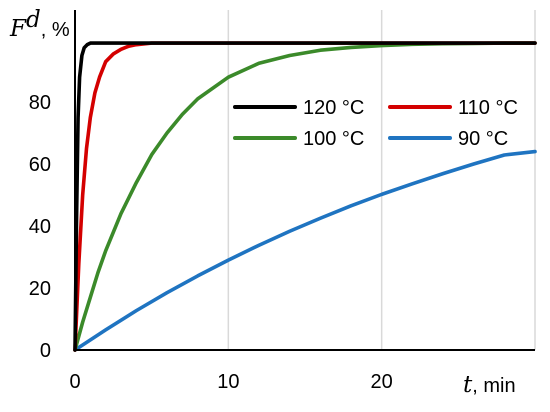 This screenshot has height=412, width=550. What do you see at coordinates (468, 385) in the screenshot?
I see `x-axis-symbol: t` at bounding box center [468, 385].